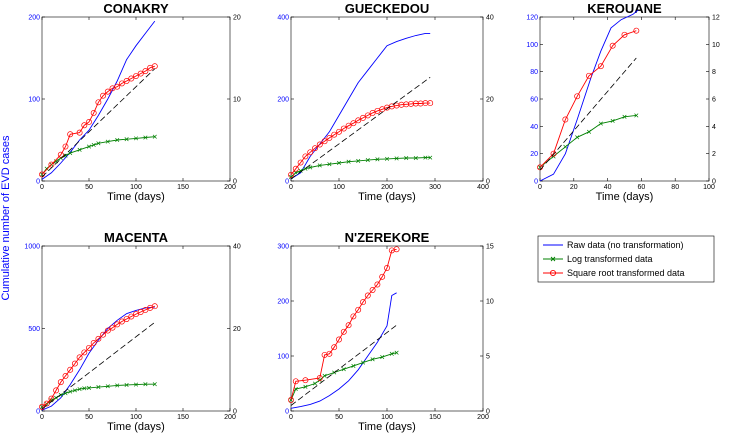 This screenshot has height=434, width=746. What do you see at coordinates (283, 302) in the screenshot?
I see `y-left-tick-label: 200` at bounding box center [283, 302].